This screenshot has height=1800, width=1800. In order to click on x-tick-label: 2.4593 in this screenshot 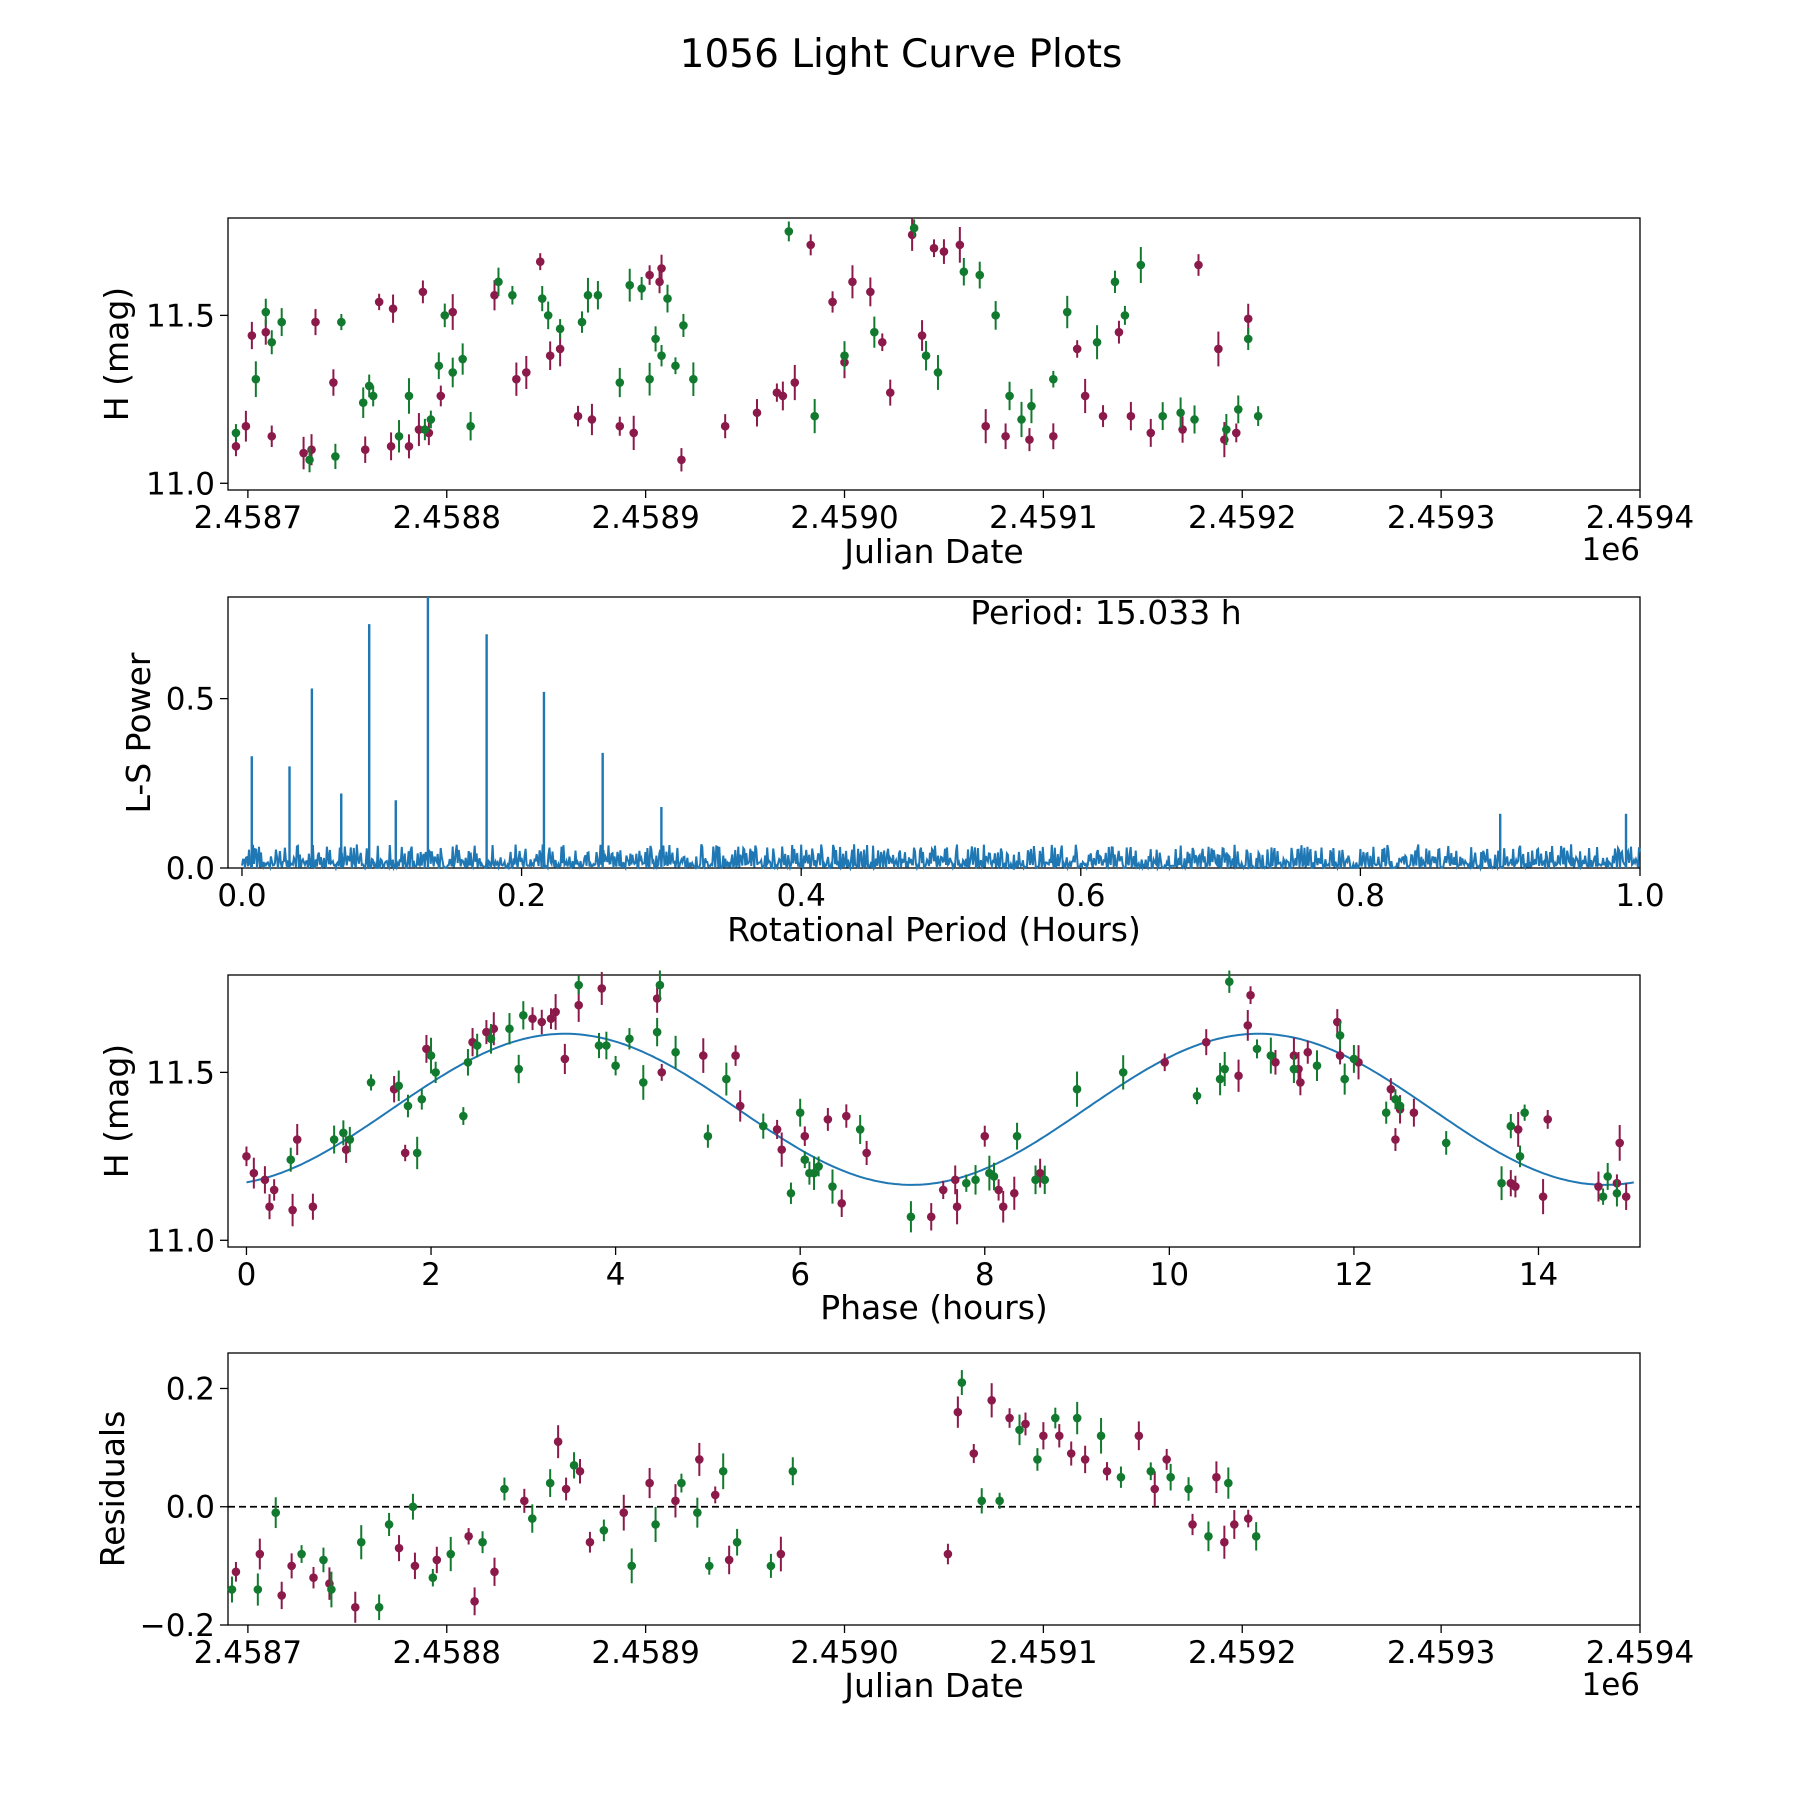, I will do `click(1441, 518)`.